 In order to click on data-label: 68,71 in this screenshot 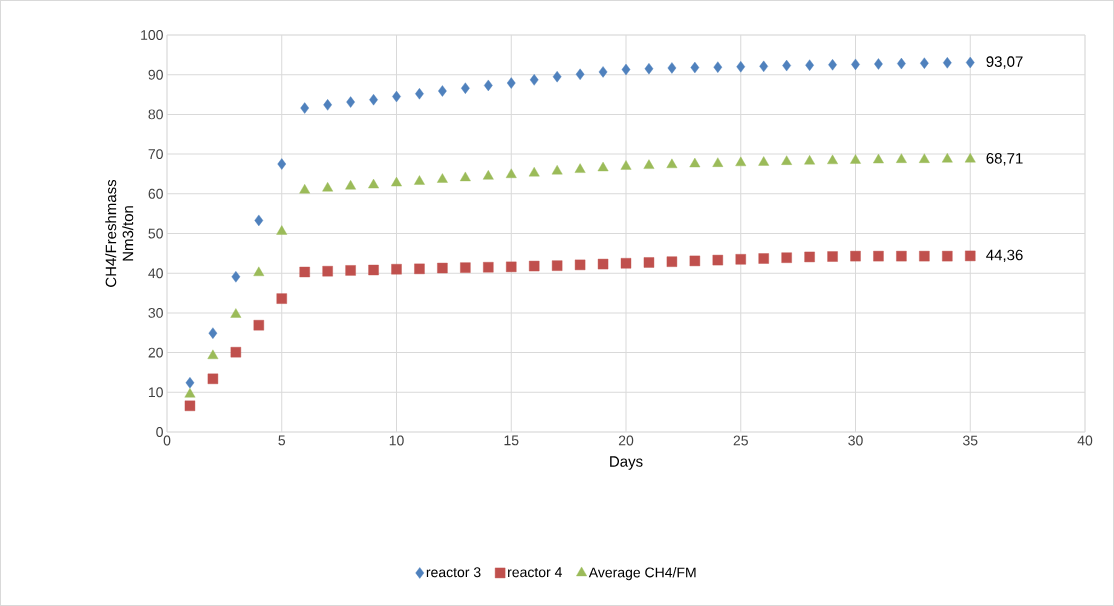, I will do `click(1004, 159)`.